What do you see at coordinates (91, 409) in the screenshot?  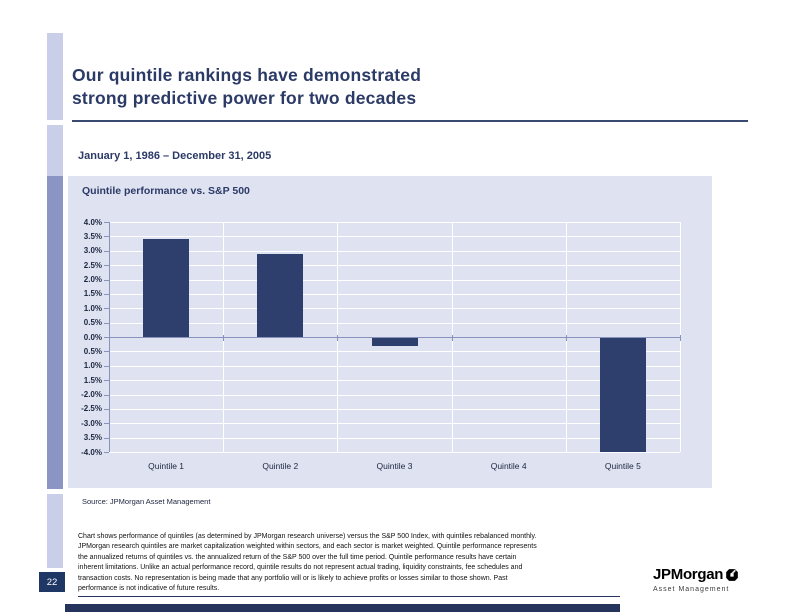 I see `y-tick-label: -2.5%` at bounding box center [91, 409].